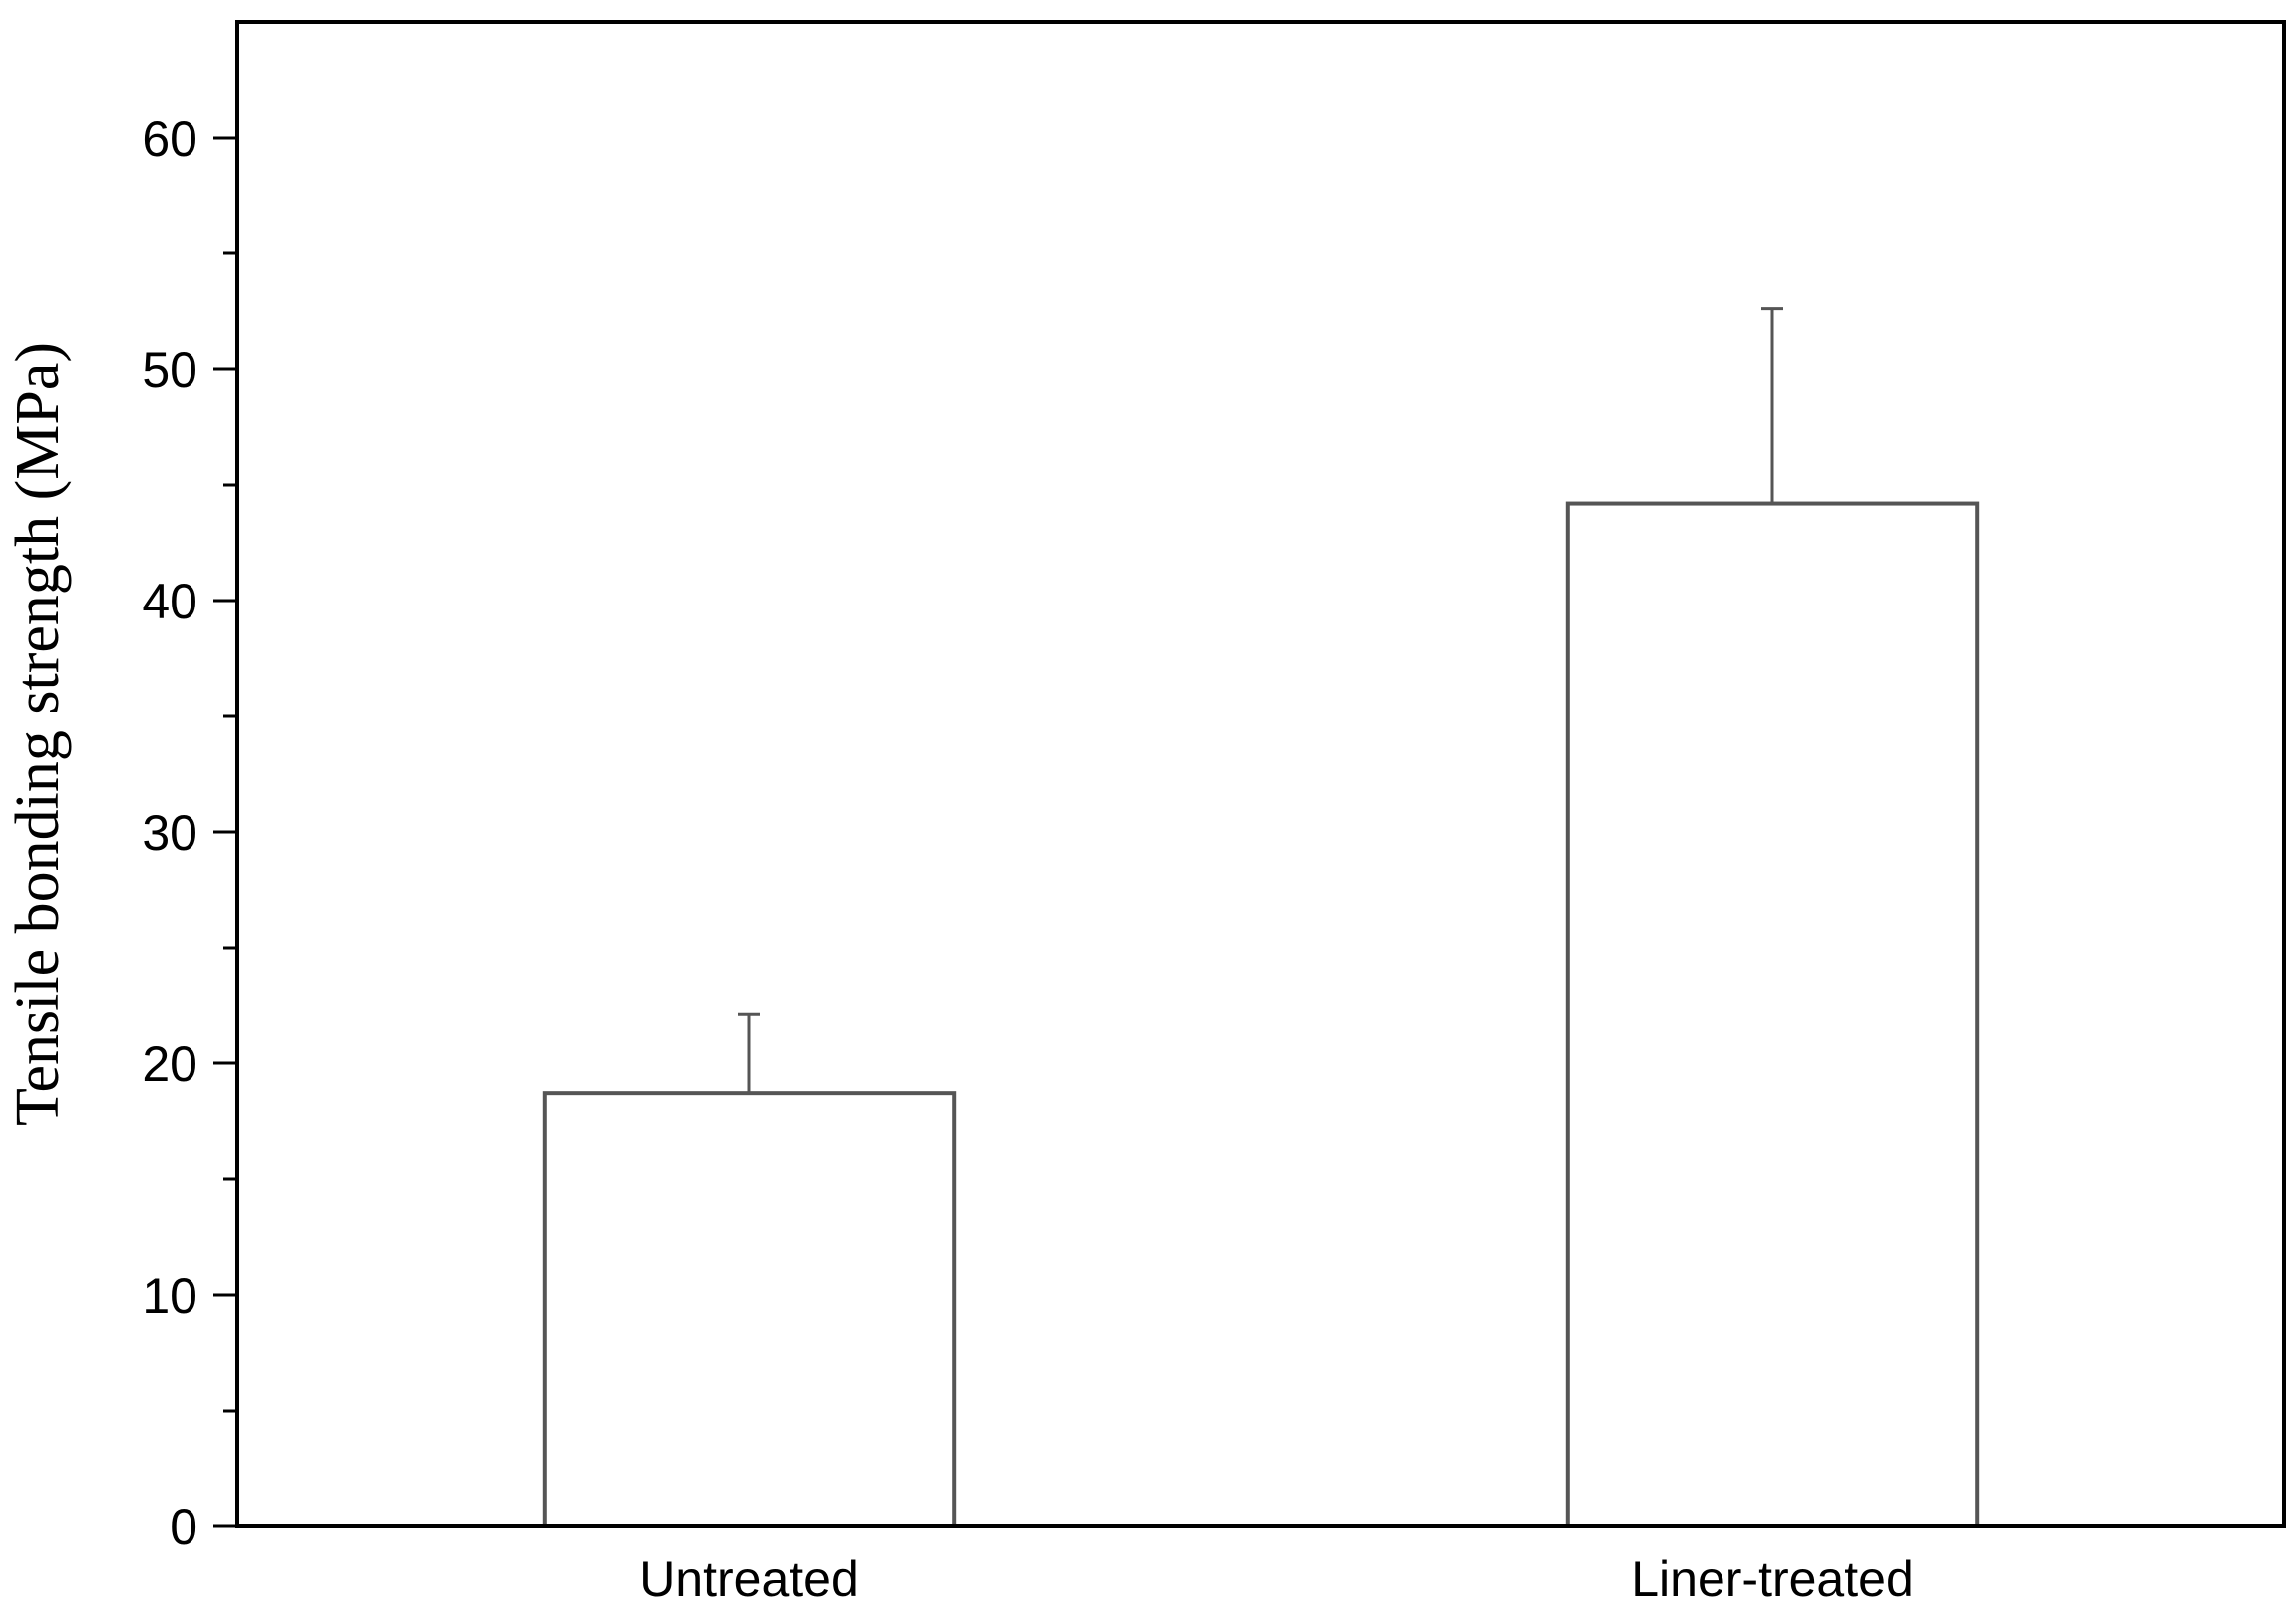 This screenshot has height=1619, width=2296. I want to click on y-tick-label: 0, so click(183, 1527).